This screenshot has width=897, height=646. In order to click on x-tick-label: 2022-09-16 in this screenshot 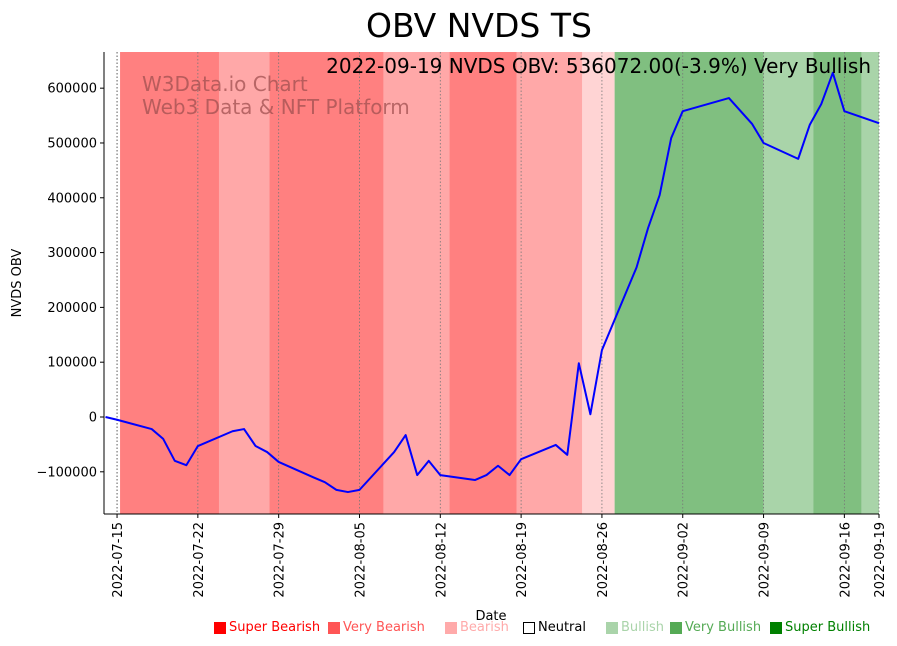, I will do `click(845, 560)`.